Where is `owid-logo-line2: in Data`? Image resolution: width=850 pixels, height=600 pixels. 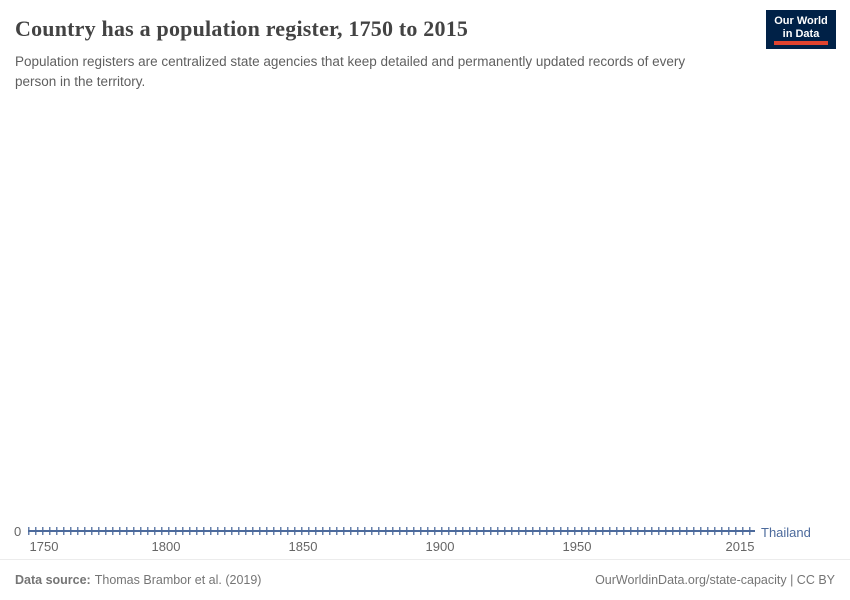 owid-logo-line2: in Data is located at coordinates (801, 34).